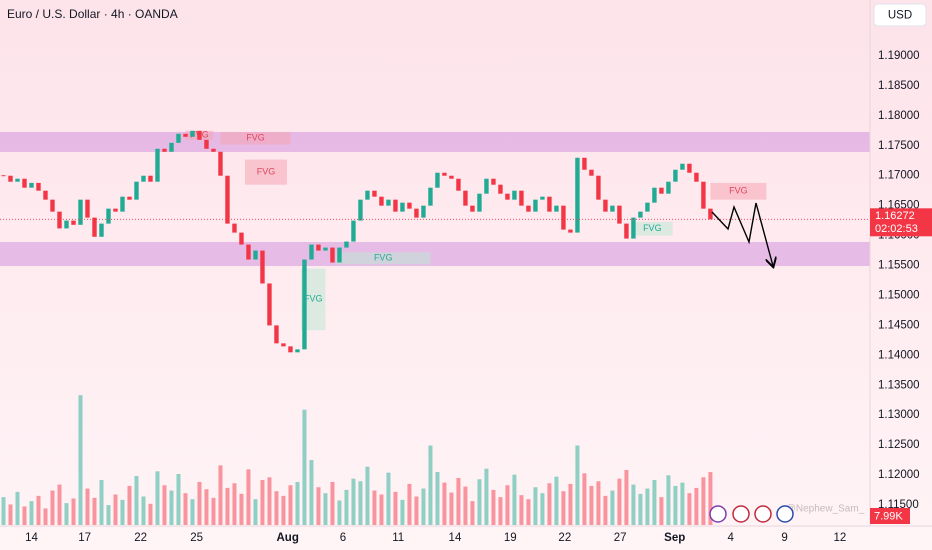  I want to click on x-tick-label: 6, so click(343, 538).